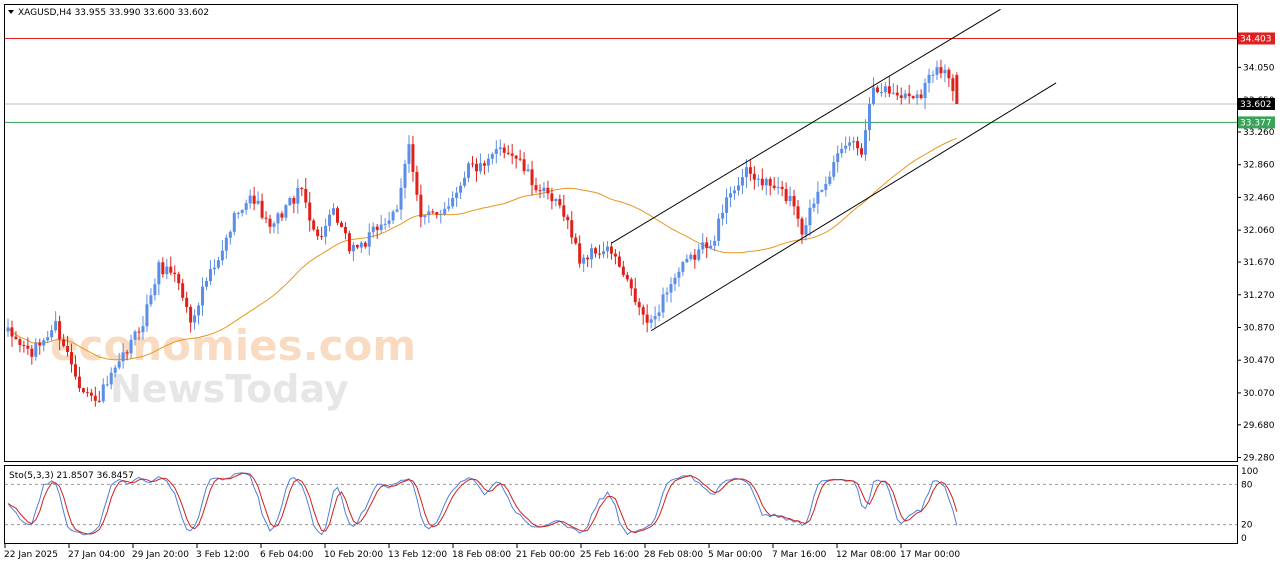 The width and height of the screenshot is (1280, 567). I want to click on channel-lower-line, so click(853, 207).